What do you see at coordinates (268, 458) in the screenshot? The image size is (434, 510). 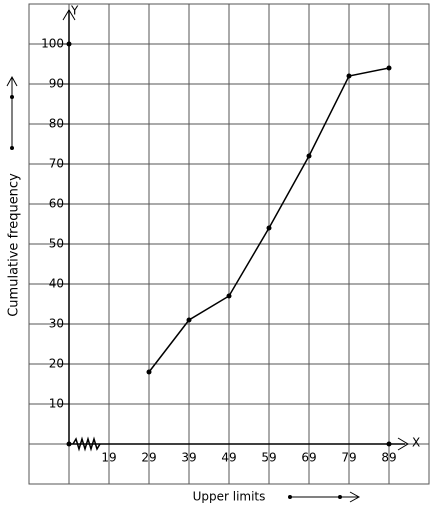 I see `x-tick-label: 59` at bounding box center [268, 458].